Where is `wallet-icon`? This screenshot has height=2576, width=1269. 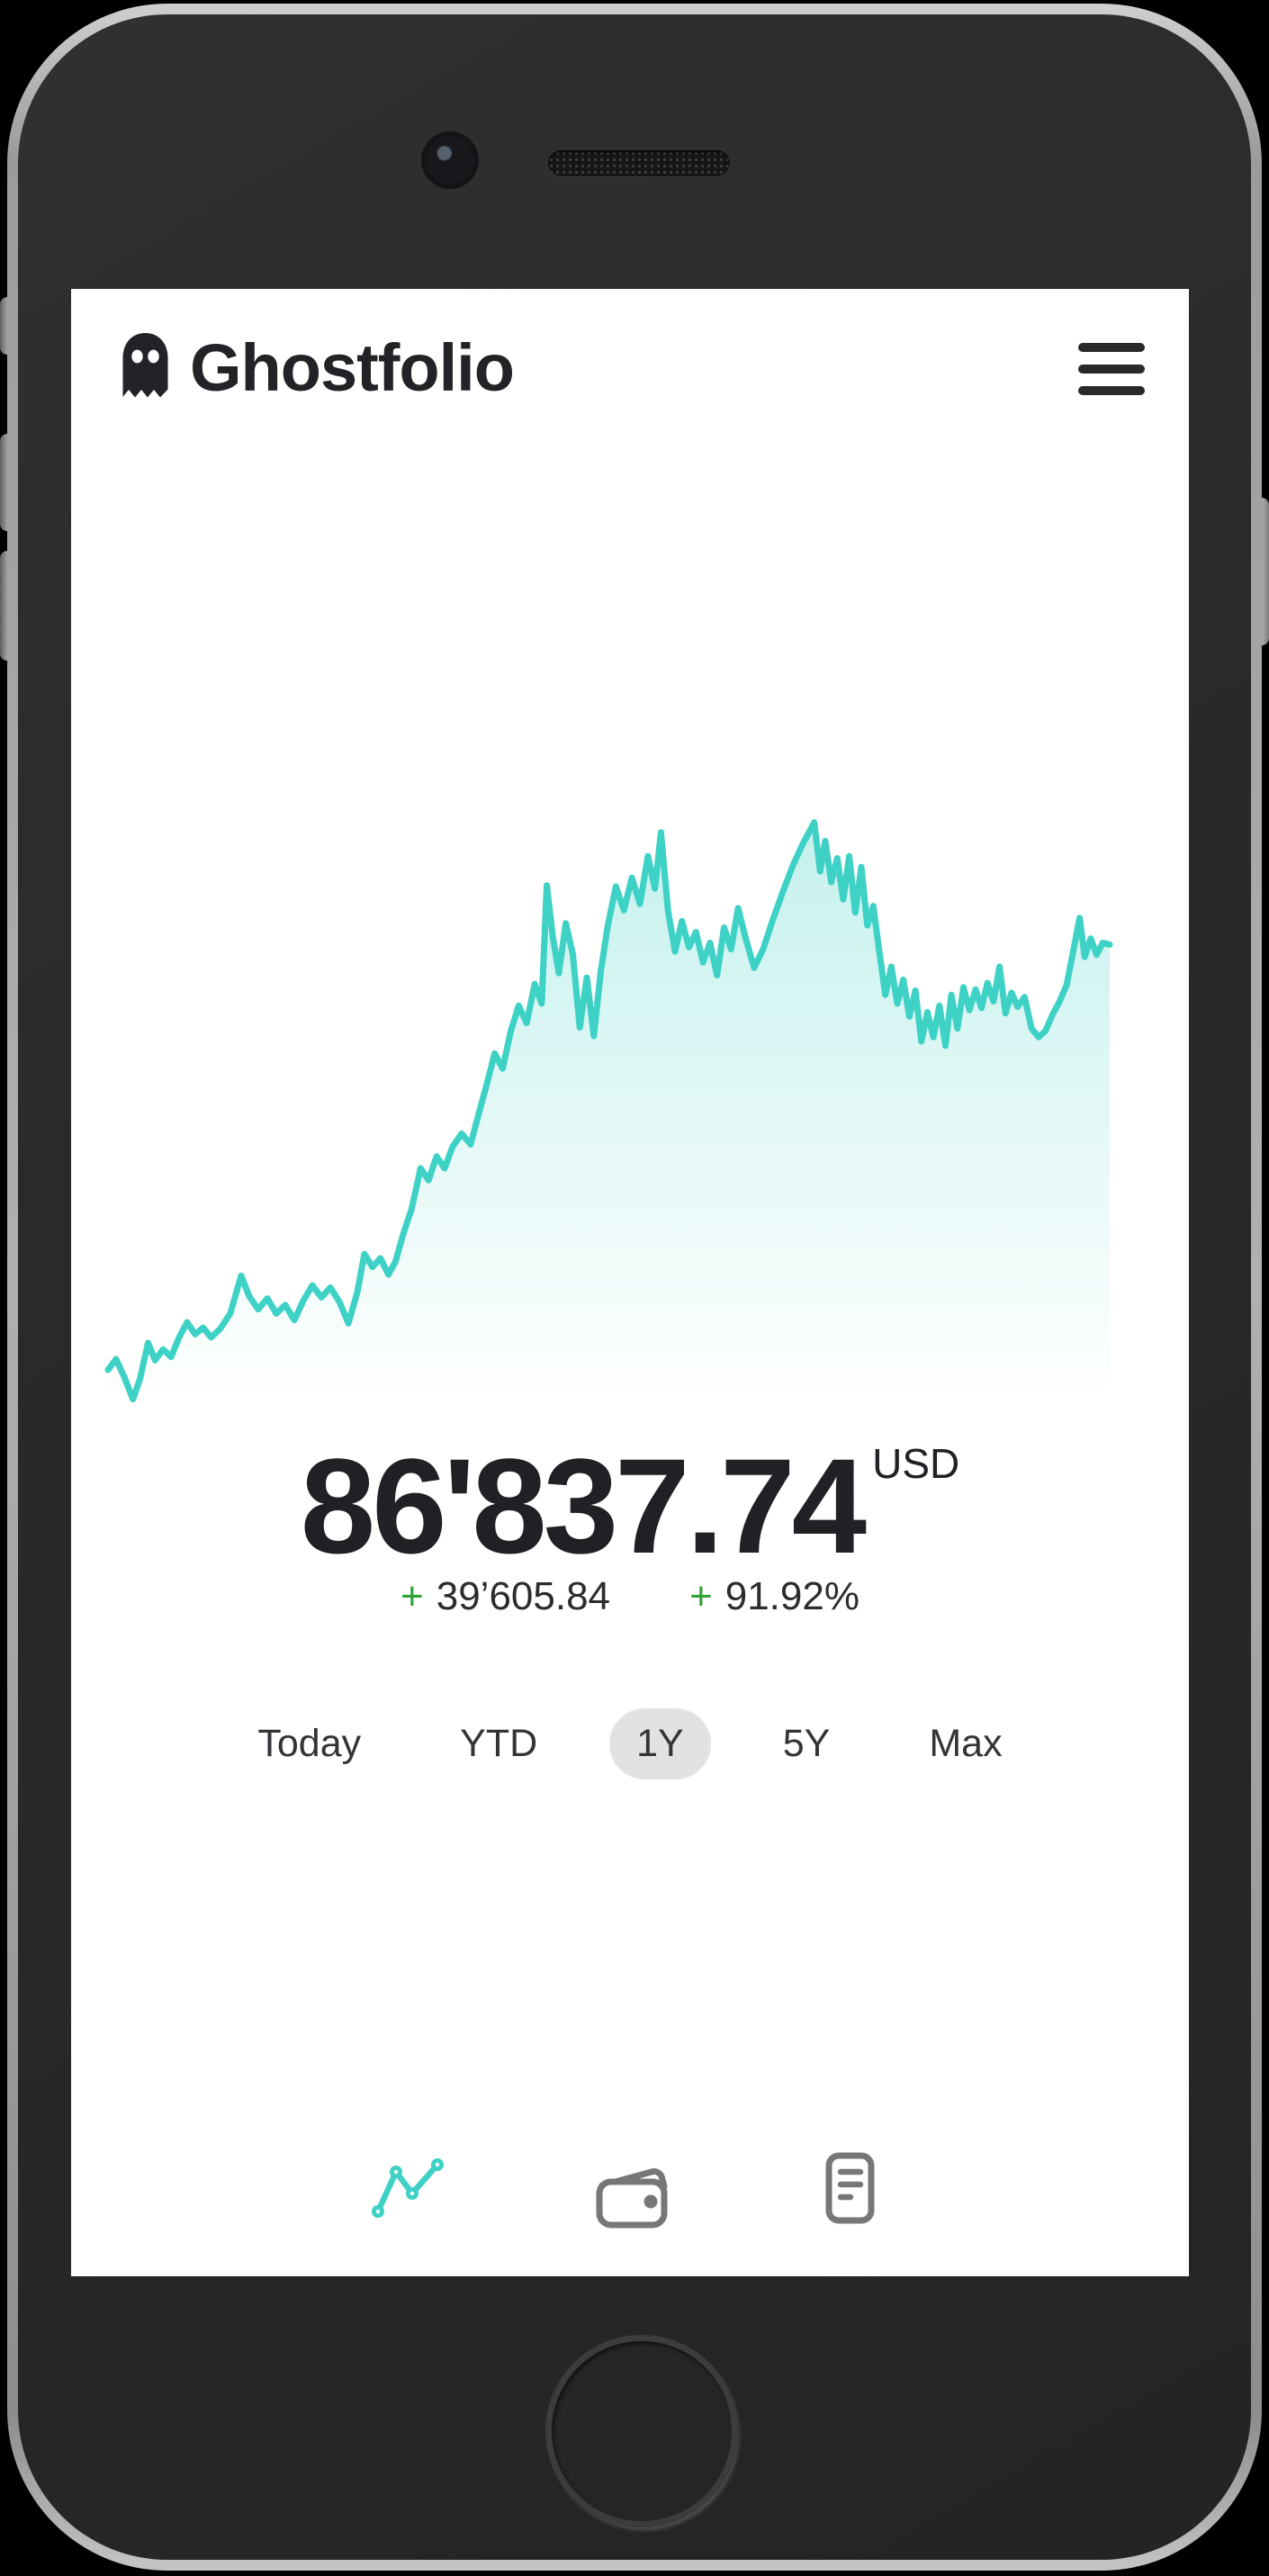
wallet-icon is located at coordinates (632, 2198).